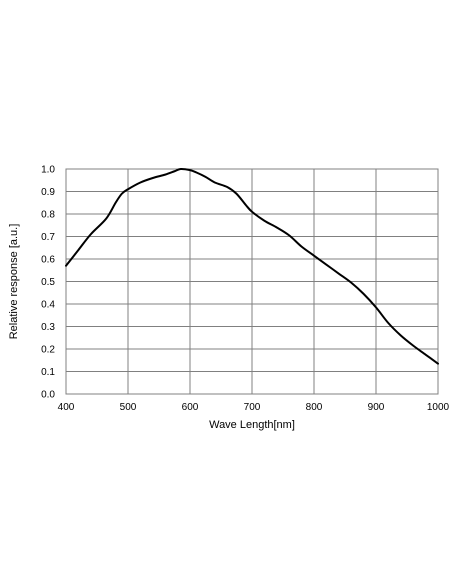 The height and width of the screenshot is (584, 452). What do you see at coordinates (48, 327) in the screenshot?
I see `y-tick-label: 0.3` at bounding box center [48, 327].